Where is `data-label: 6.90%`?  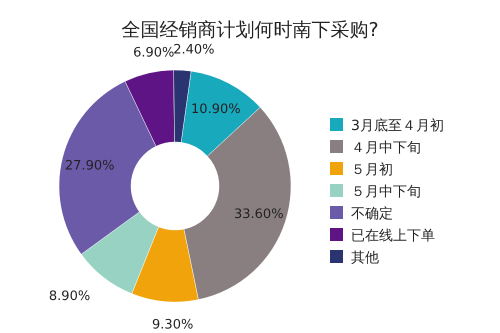 data-label: 6.90% is located at coordinates (153, 53).